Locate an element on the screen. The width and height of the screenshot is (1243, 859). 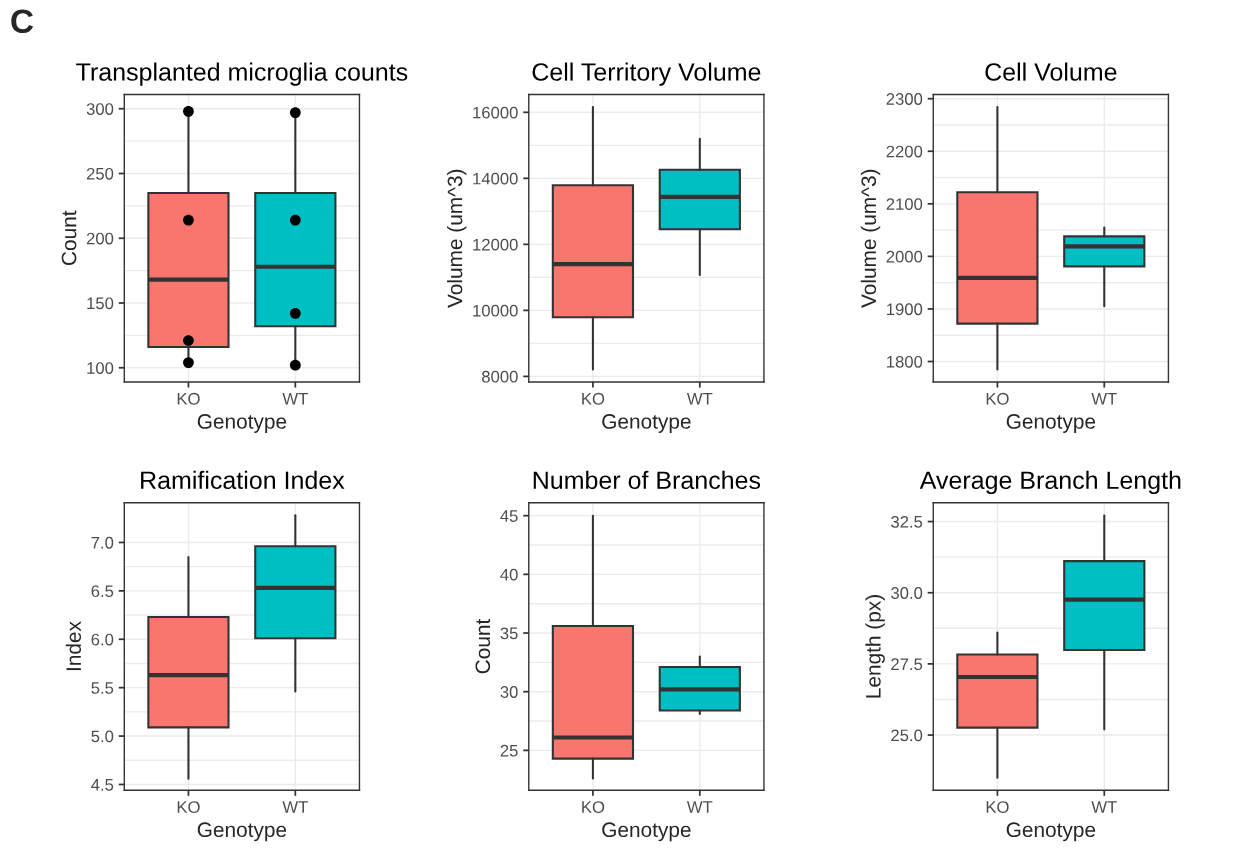
y-tick-label: 35 is located at coordinates (509, 633).